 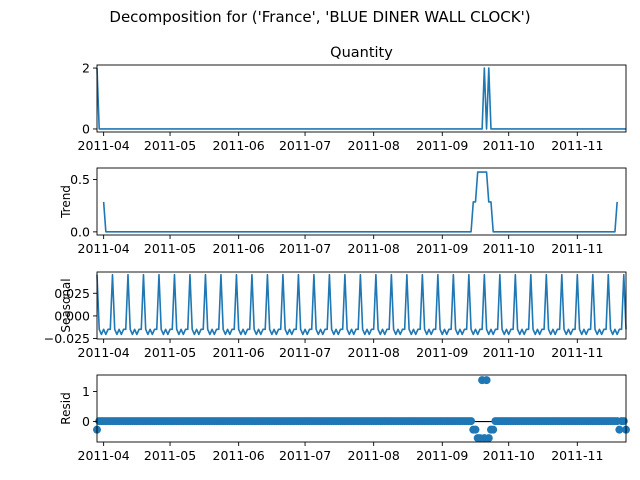 I want to click on y-axis-label: Resid, so click(x=66, y=408).